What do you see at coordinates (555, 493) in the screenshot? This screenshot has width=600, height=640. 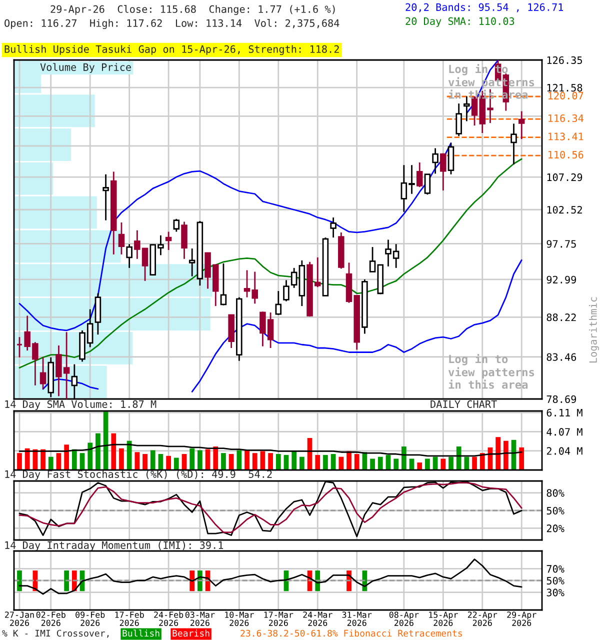 I see `y-tick-label: 80%` at bounding box center [555, 493].